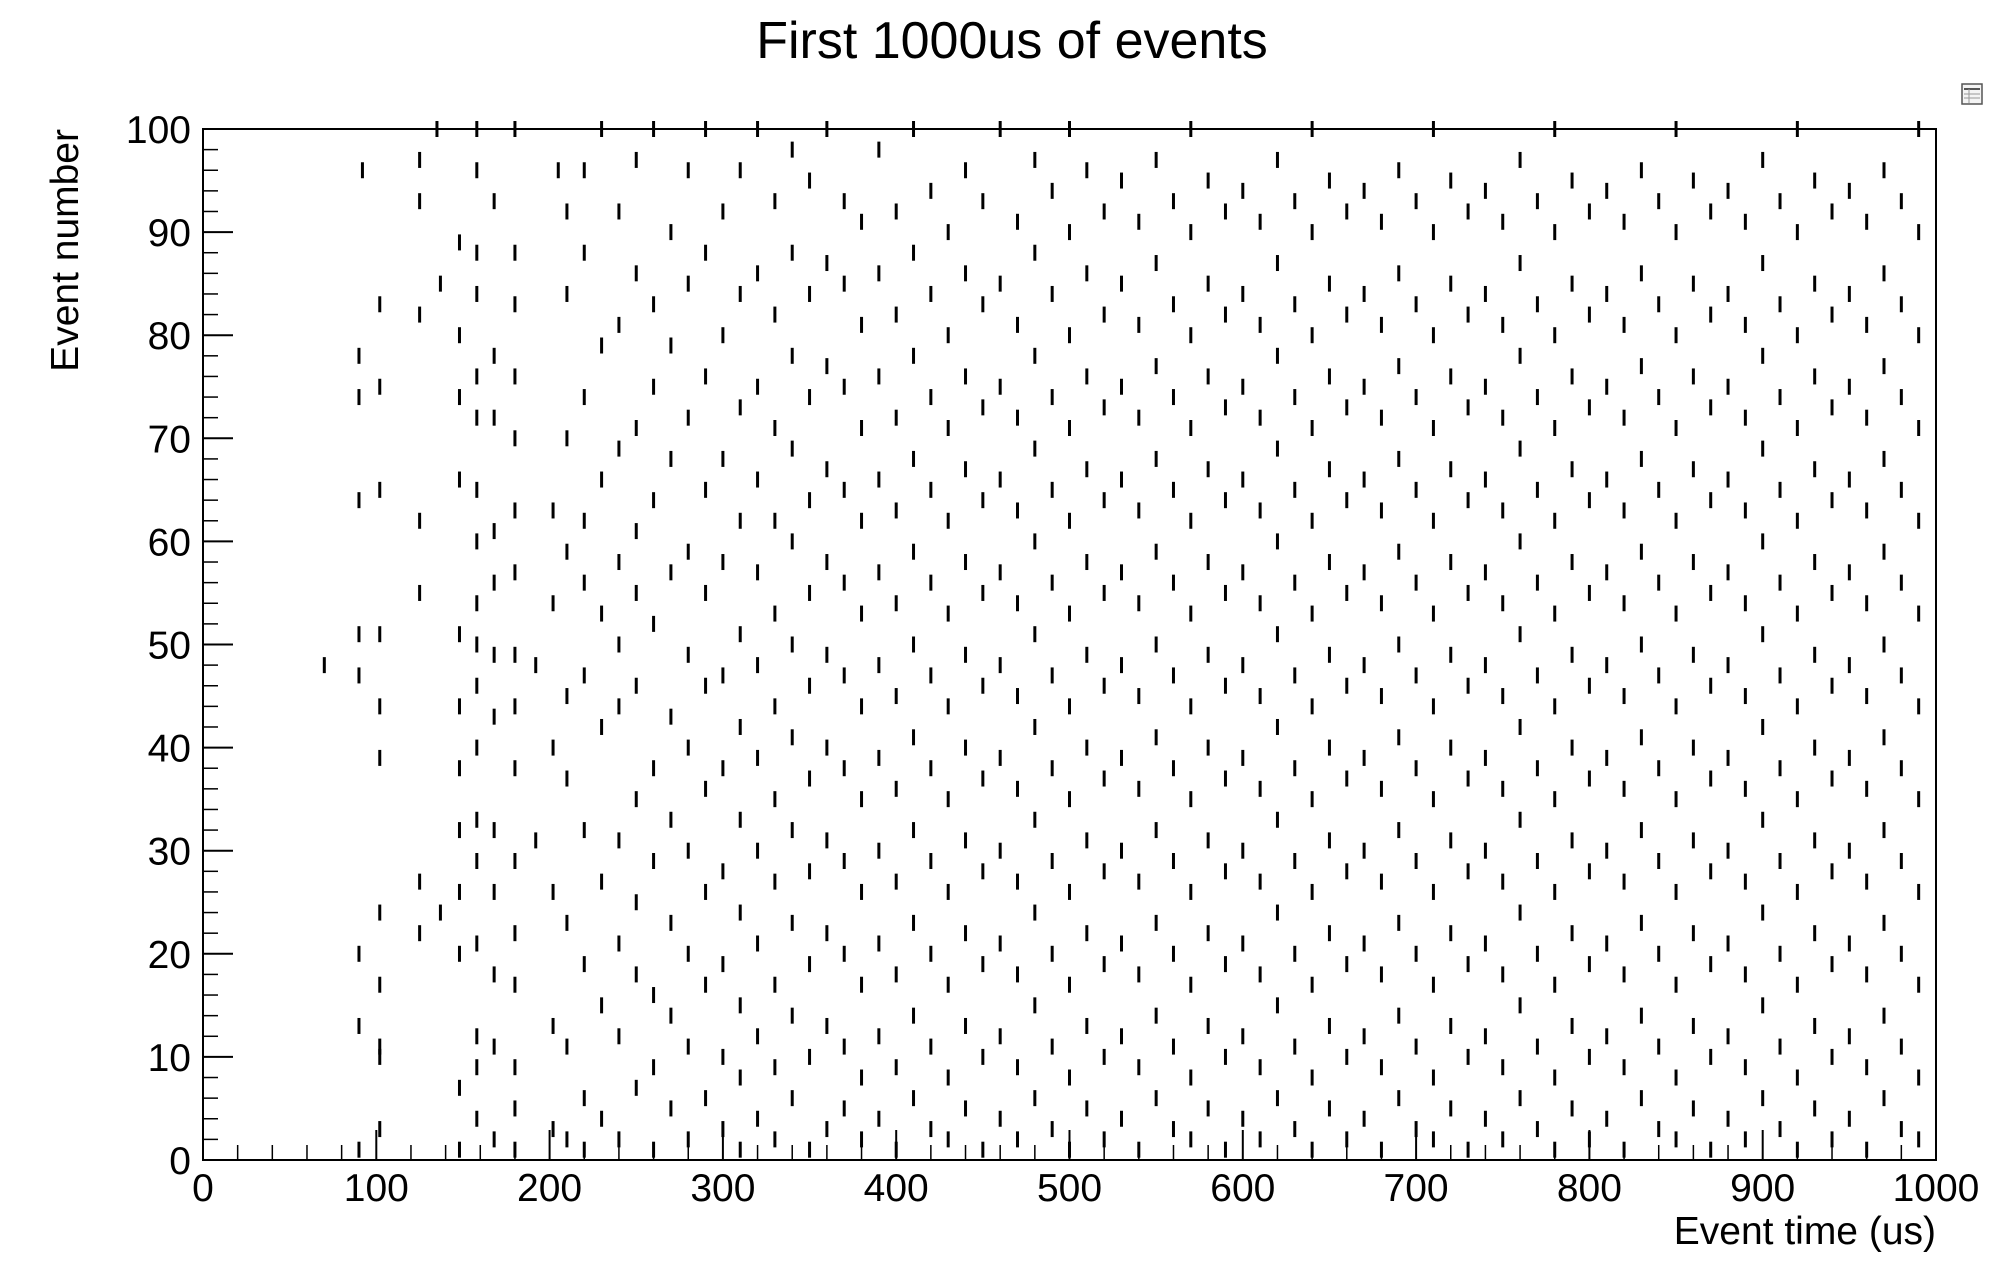 The image size is (2014, 1287). I want to click on y-axis-title: Event number, so click(65, 250).